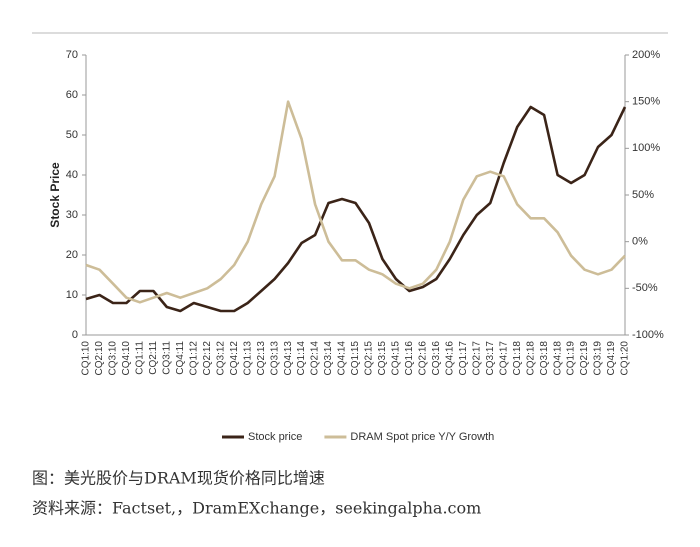 The image size is (700, 547). Describe the element at coordinates (328, 358) in the screenshot. I see `x-tick-label: CQ3:14` at that location.